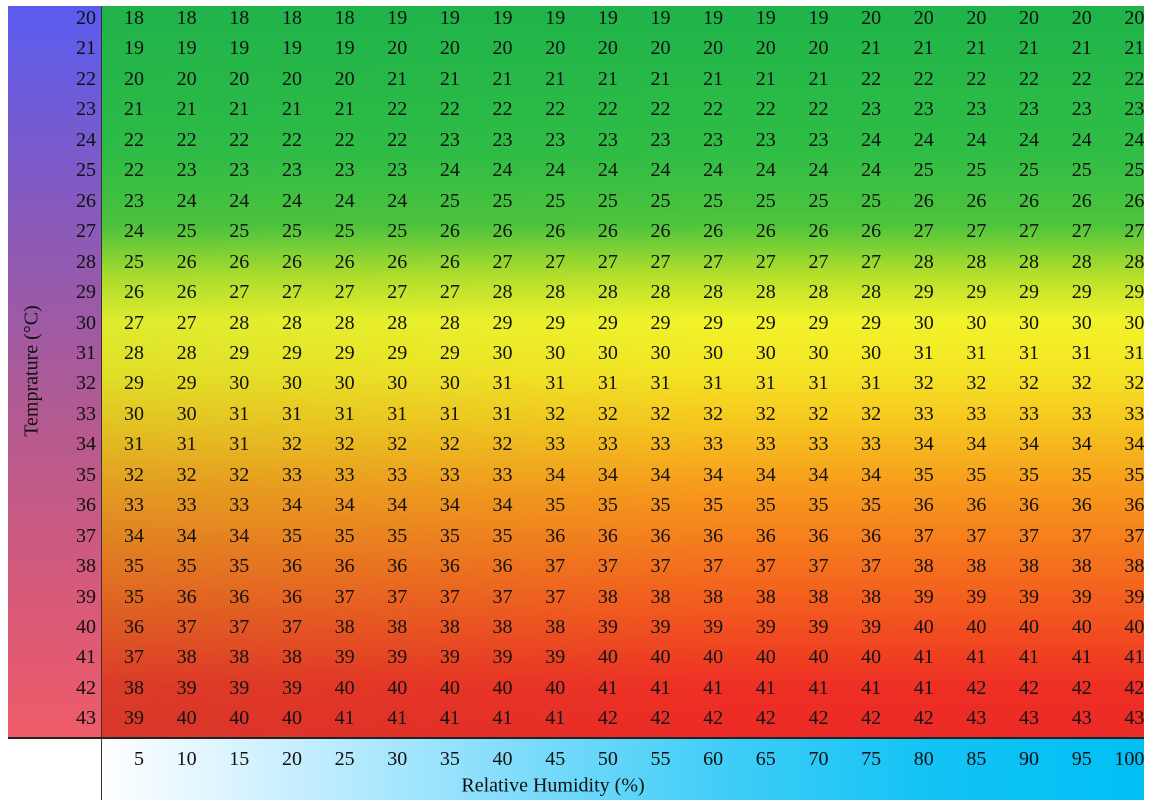 This screenshot has height=803, width=1151. Describe the element at coordinates (1029, 759) in the screenshot. I see `column-label: 90` at that location.